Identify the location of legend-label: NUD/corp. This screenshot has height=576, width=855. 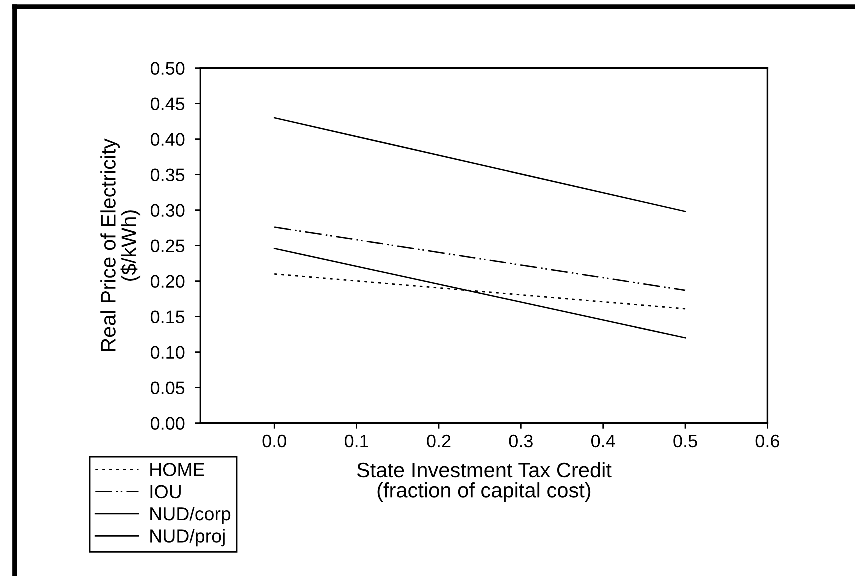
(190, 515).